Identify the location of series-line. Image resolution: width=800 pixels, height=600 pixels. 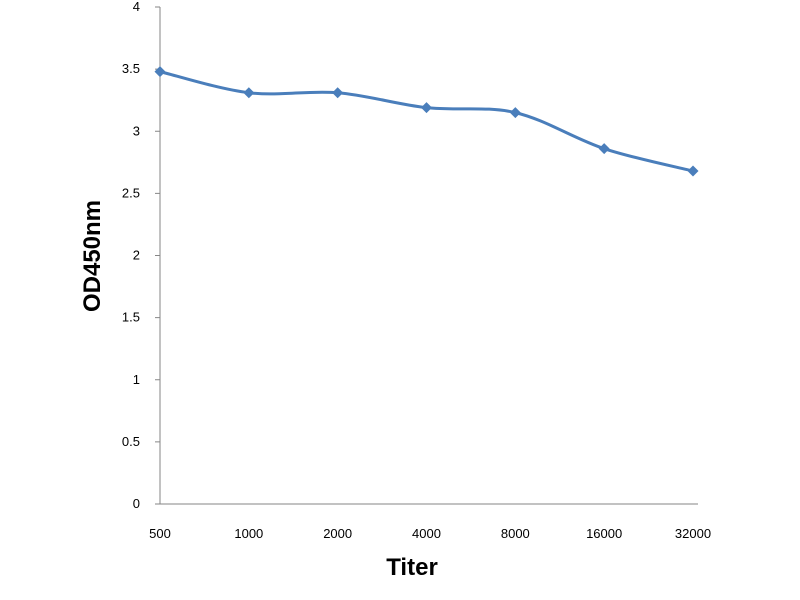
(426, 121).